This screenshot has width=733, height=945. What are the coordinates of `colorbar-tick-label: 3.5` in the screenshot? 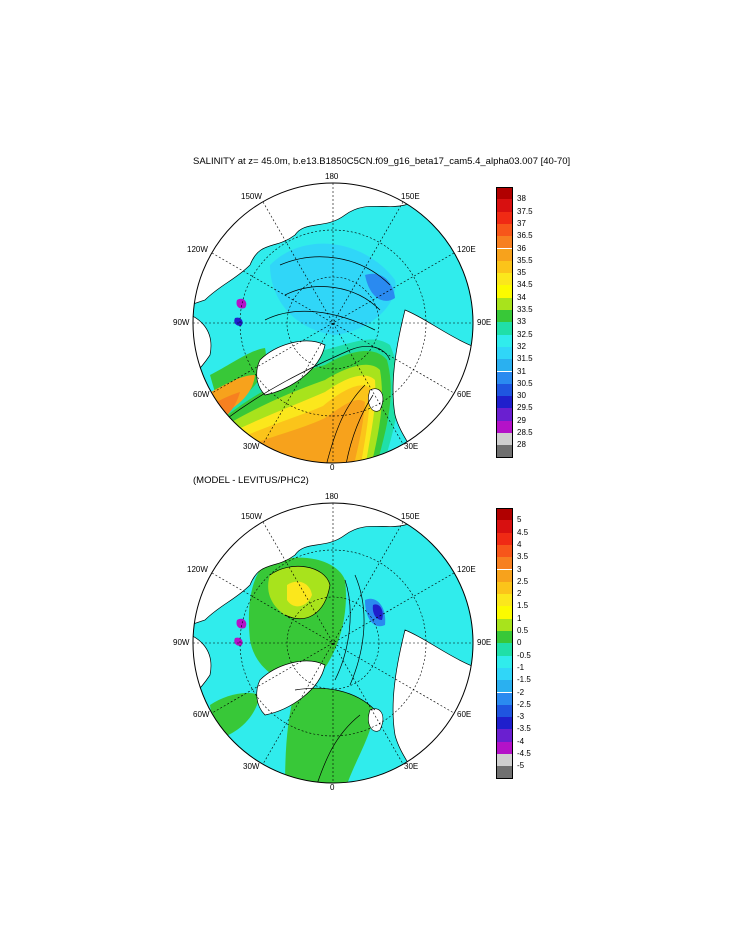 It's located at (523, 557).